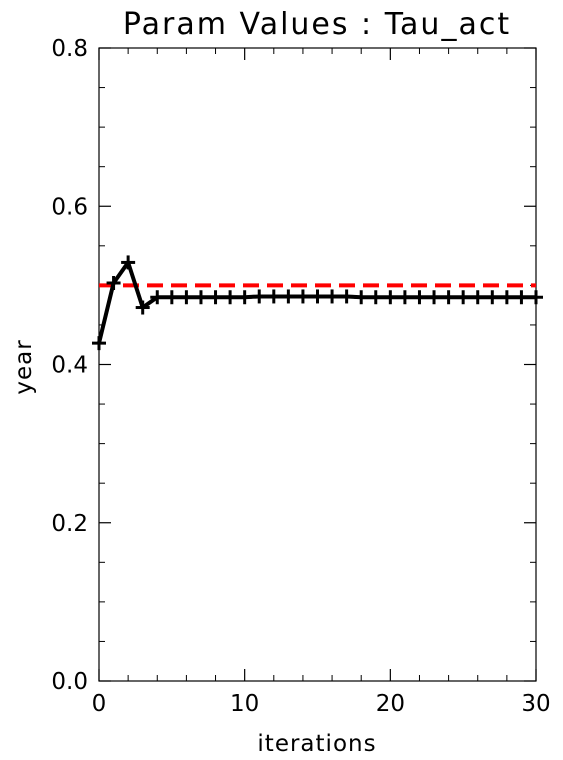 The height and width of the screenshot is (760, 563). I want to click on x-tick-label: 10, so click(244, 704).